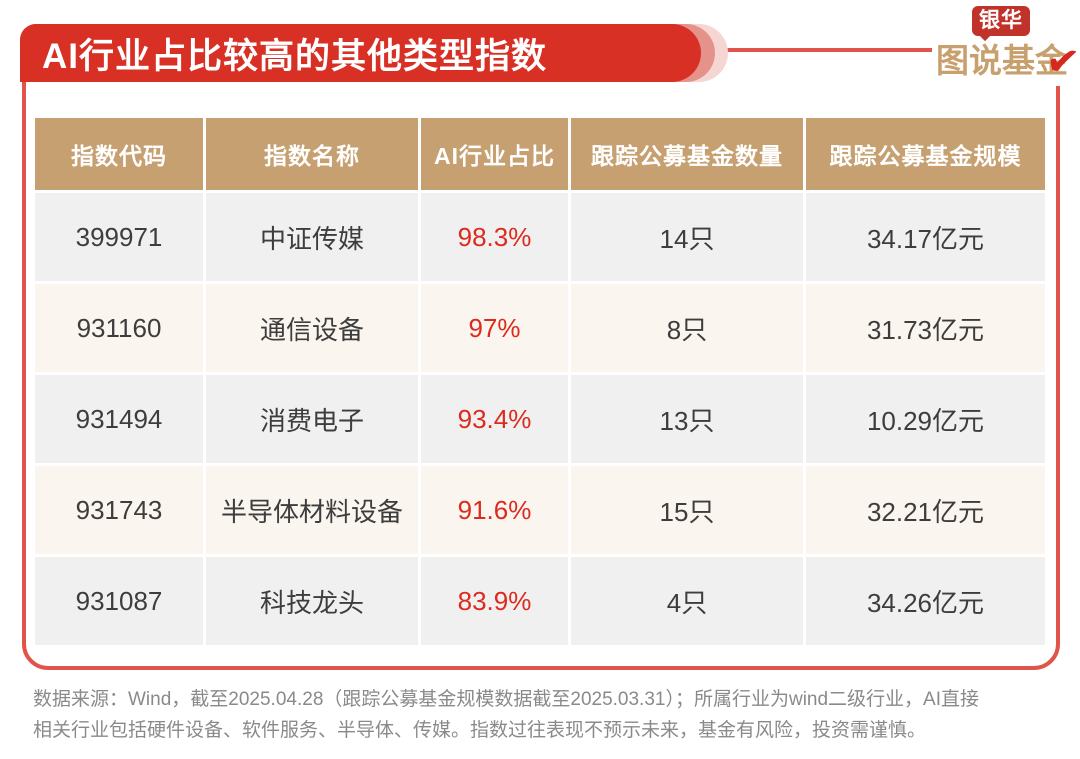 This screenshot has height=759, width=1080. I want to click on index-name: 通信设备, so click(312, 328).